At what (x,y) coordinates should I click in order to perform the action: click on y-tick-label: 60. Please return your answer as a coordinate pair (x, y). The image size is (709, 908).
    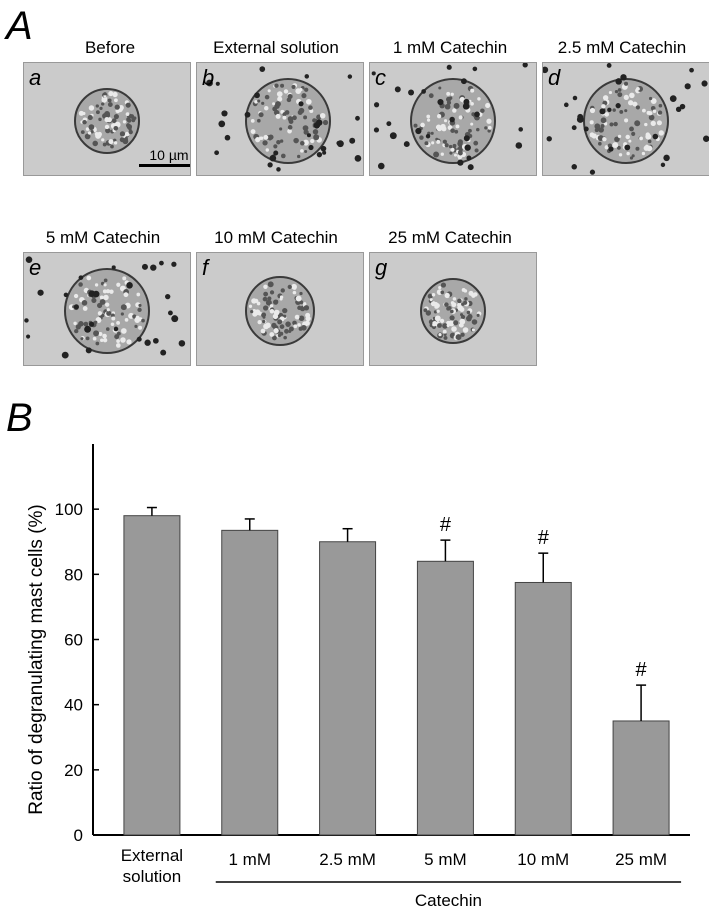
    Looking at the image, I should click on (73, 640).